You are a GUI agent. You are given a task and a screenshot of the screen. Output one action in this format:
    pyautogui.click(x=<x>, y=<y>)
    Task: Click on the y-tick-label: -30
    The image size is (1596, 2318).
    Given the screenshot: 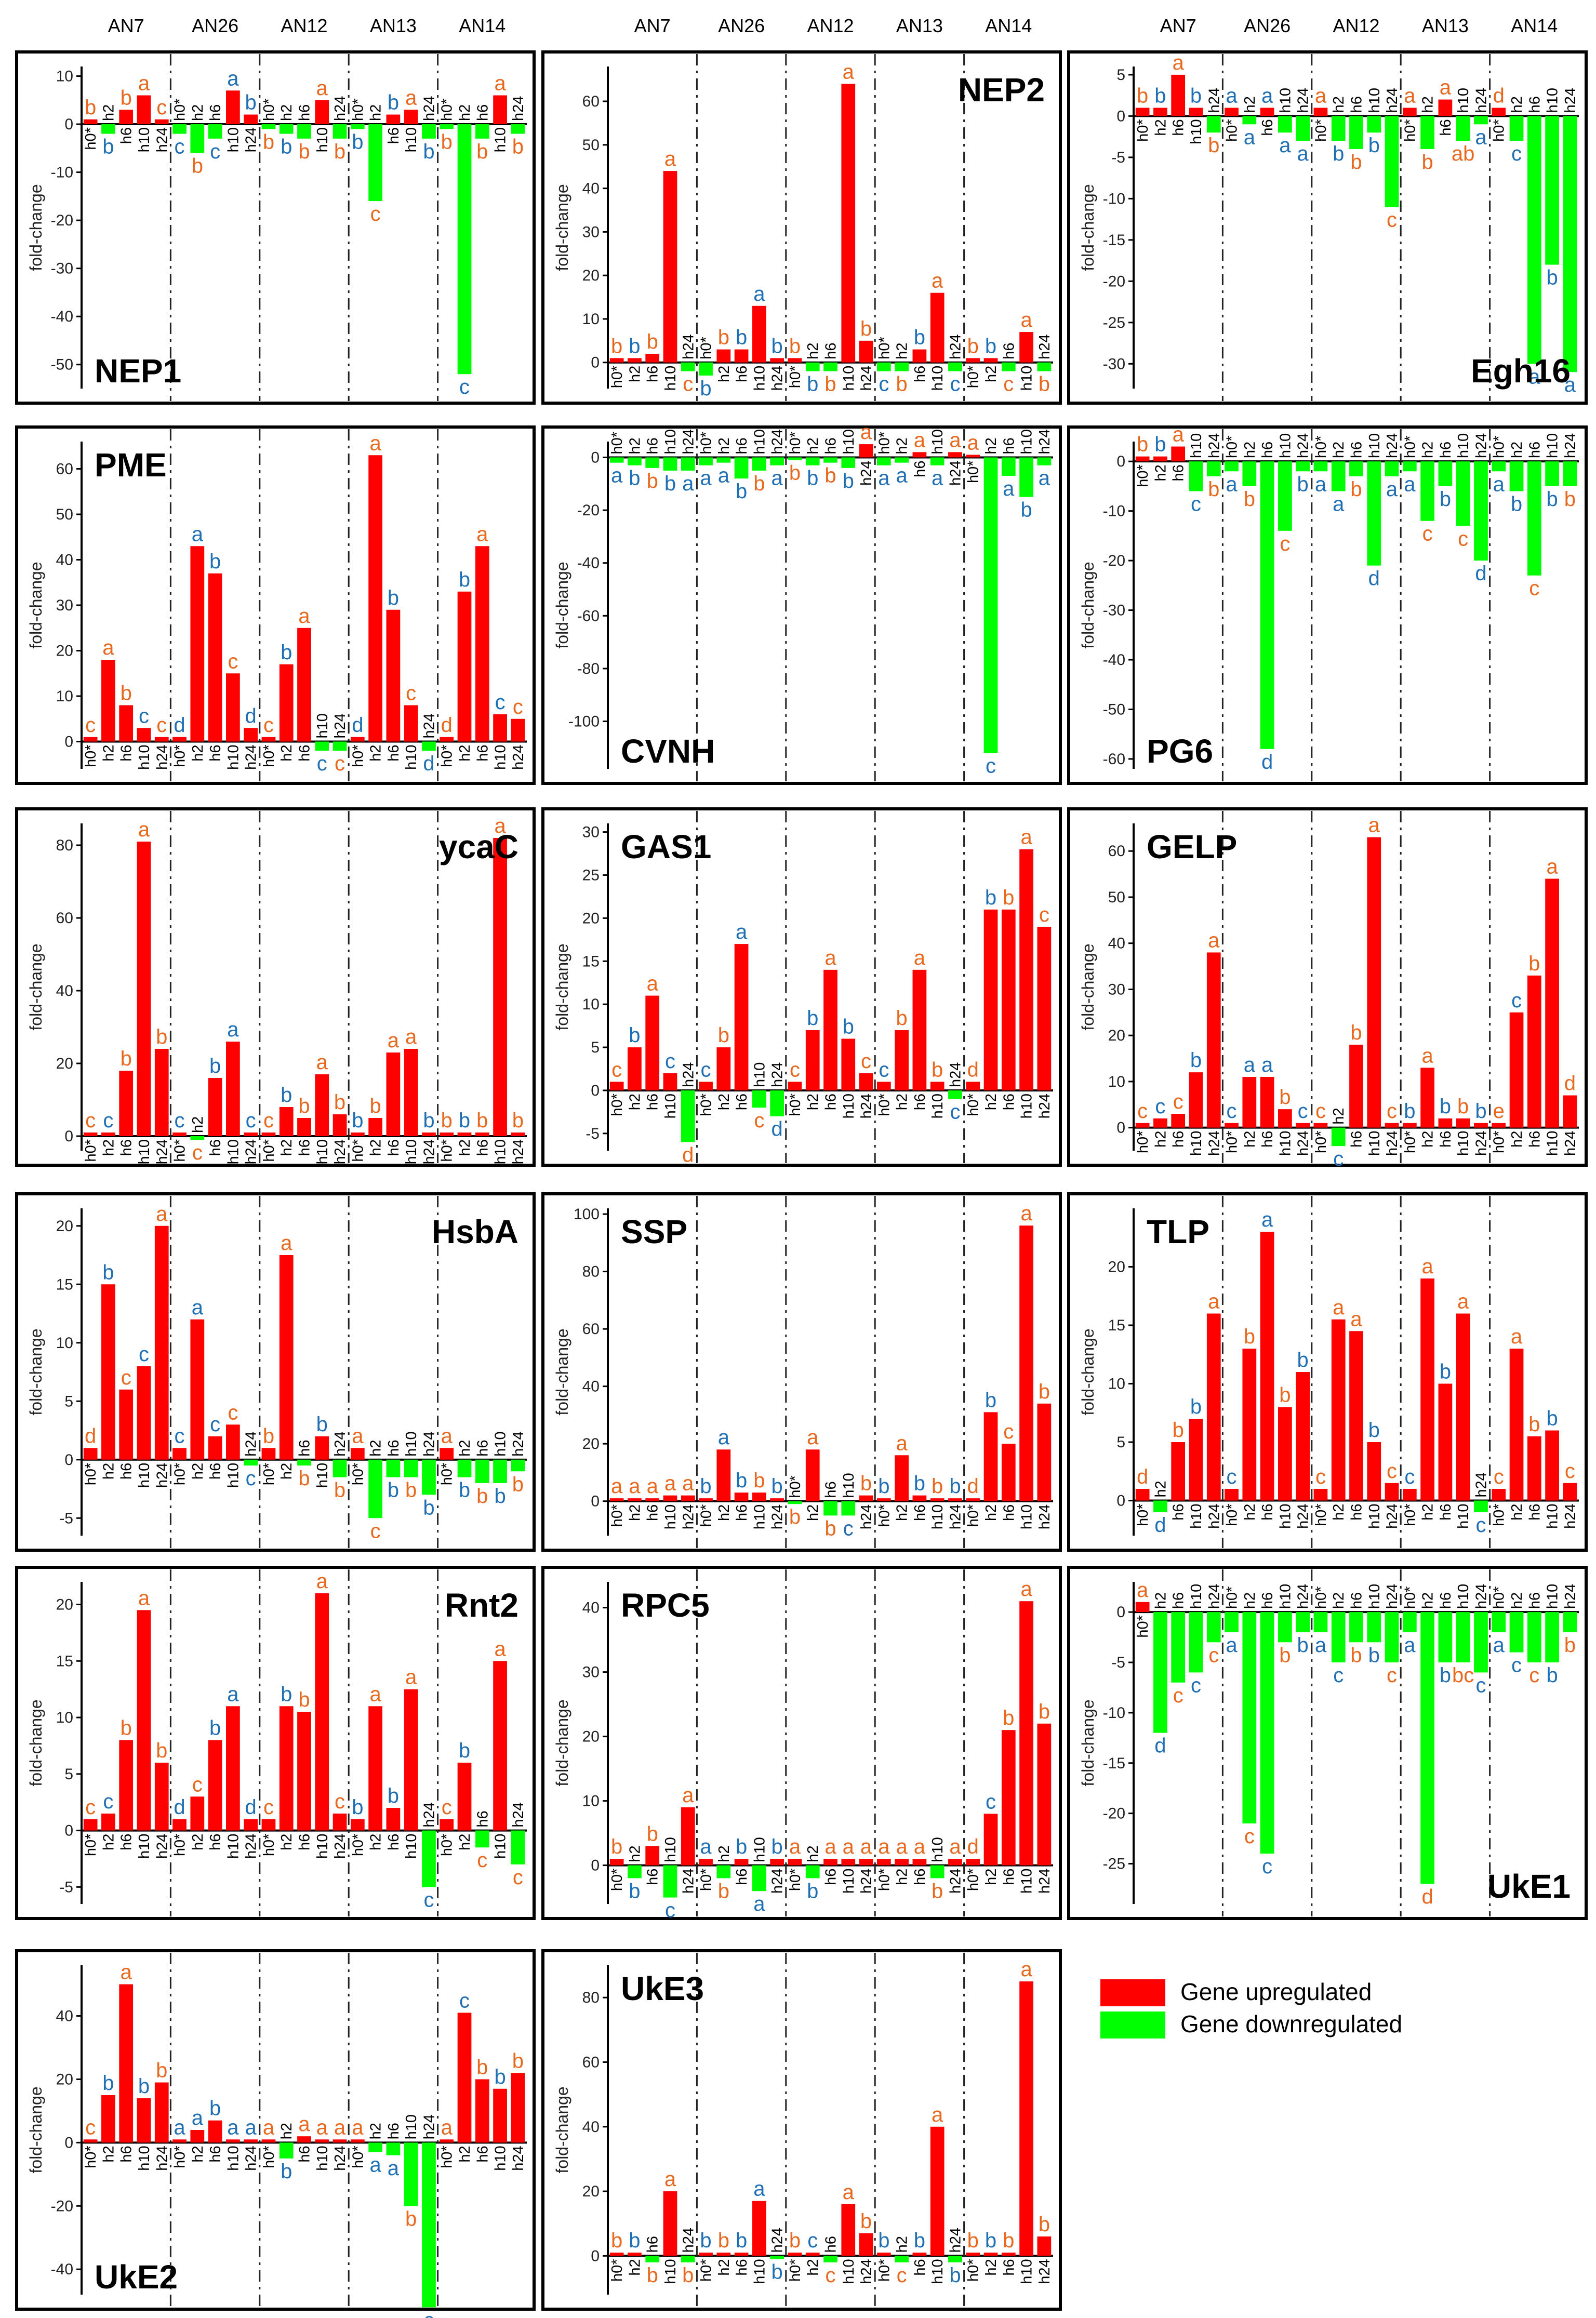 What is the action you would take?
    pyautogui.click(x=1114, y=610)
    